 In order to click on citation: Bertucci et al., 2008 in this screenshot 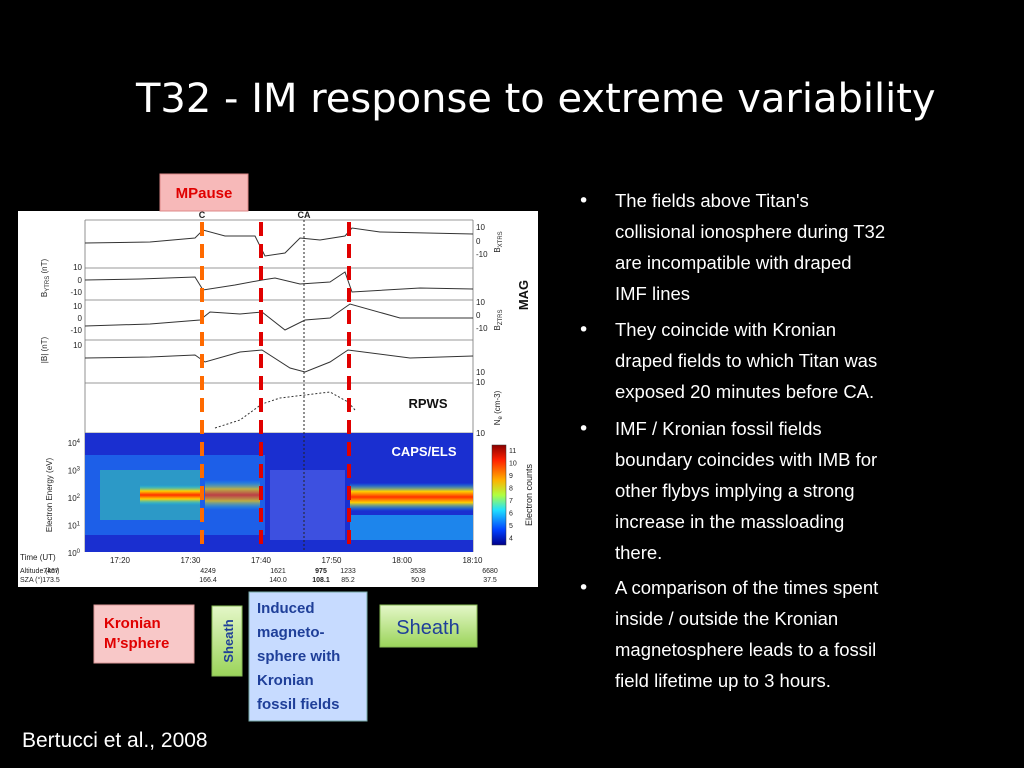, I will do `click(115, 740)`.